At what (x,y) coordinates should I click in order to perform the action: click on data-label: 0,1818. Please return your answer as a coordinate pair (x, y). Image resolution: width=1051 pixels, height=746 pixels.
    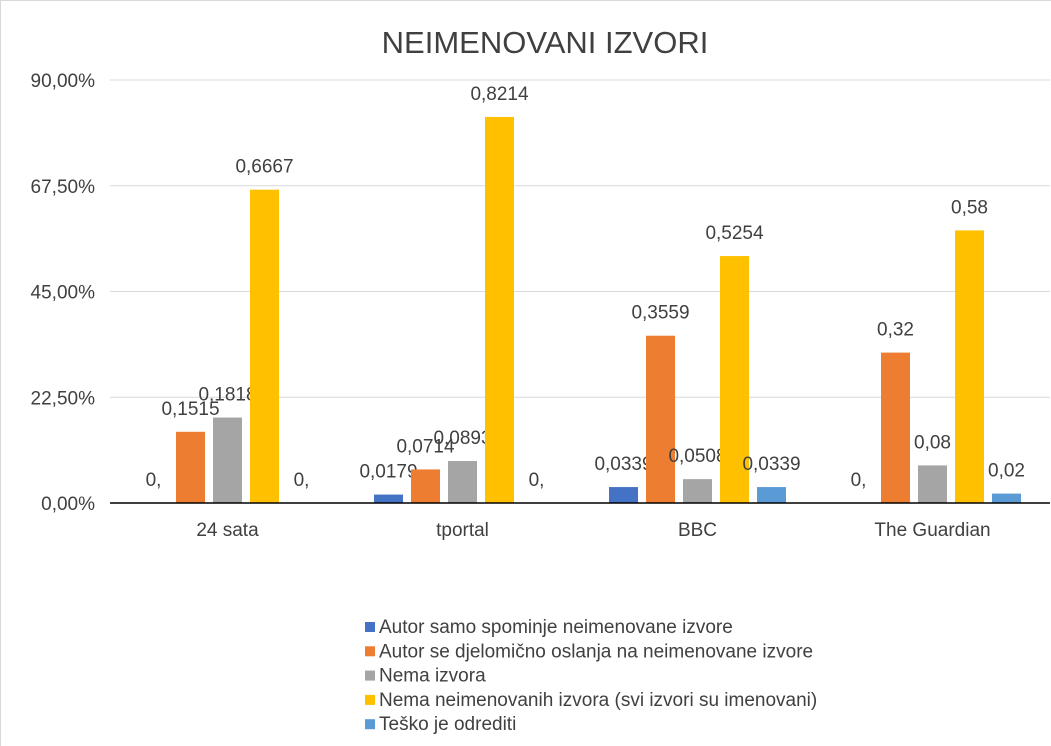
    Looking at the image, I should click on (227, 395).